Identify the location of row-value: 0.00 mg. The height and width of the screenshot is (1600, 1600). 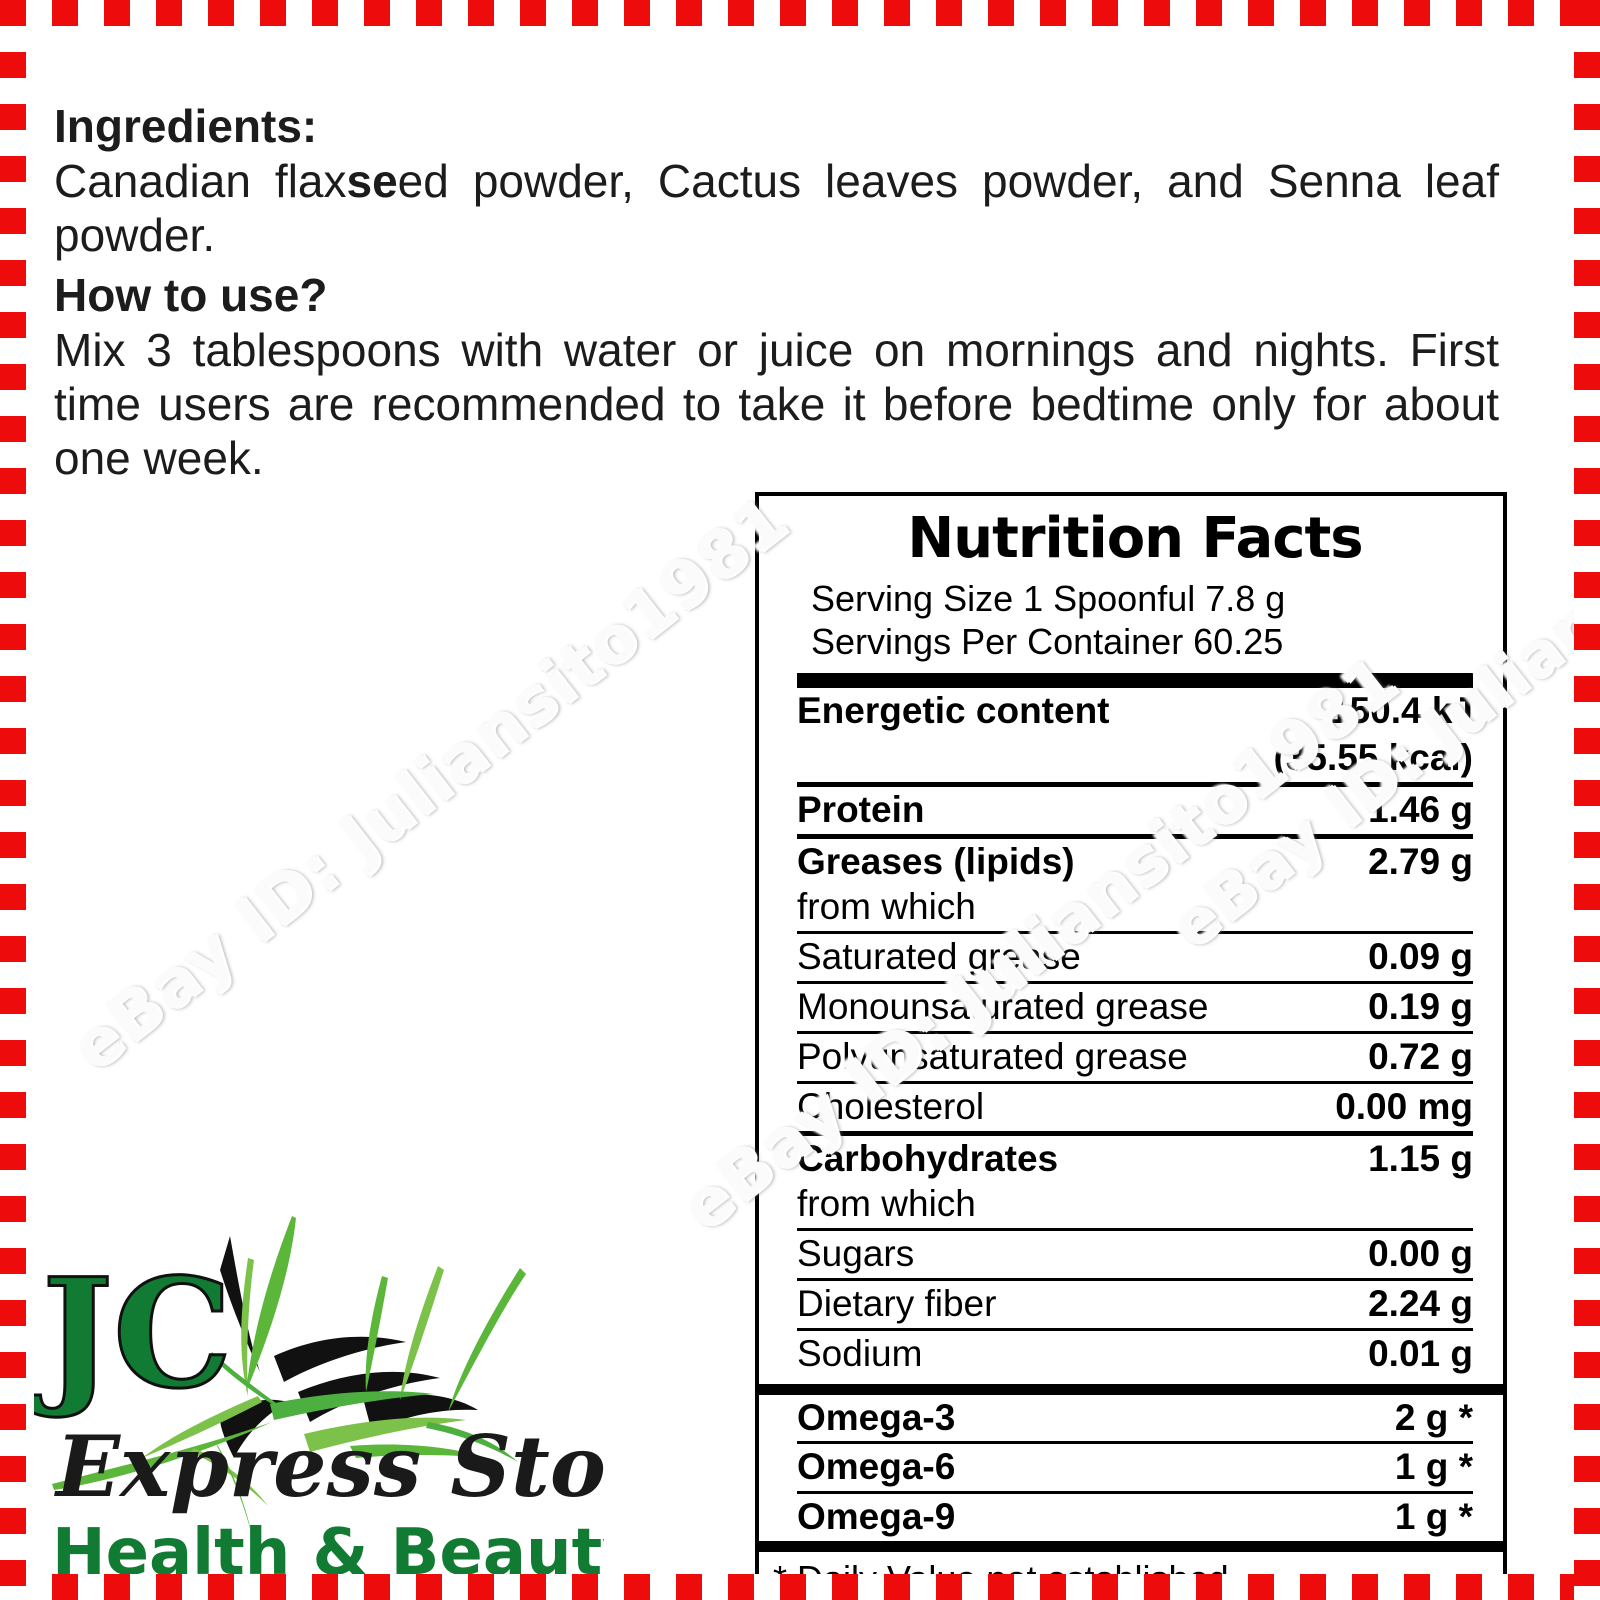
(1362, 1107).